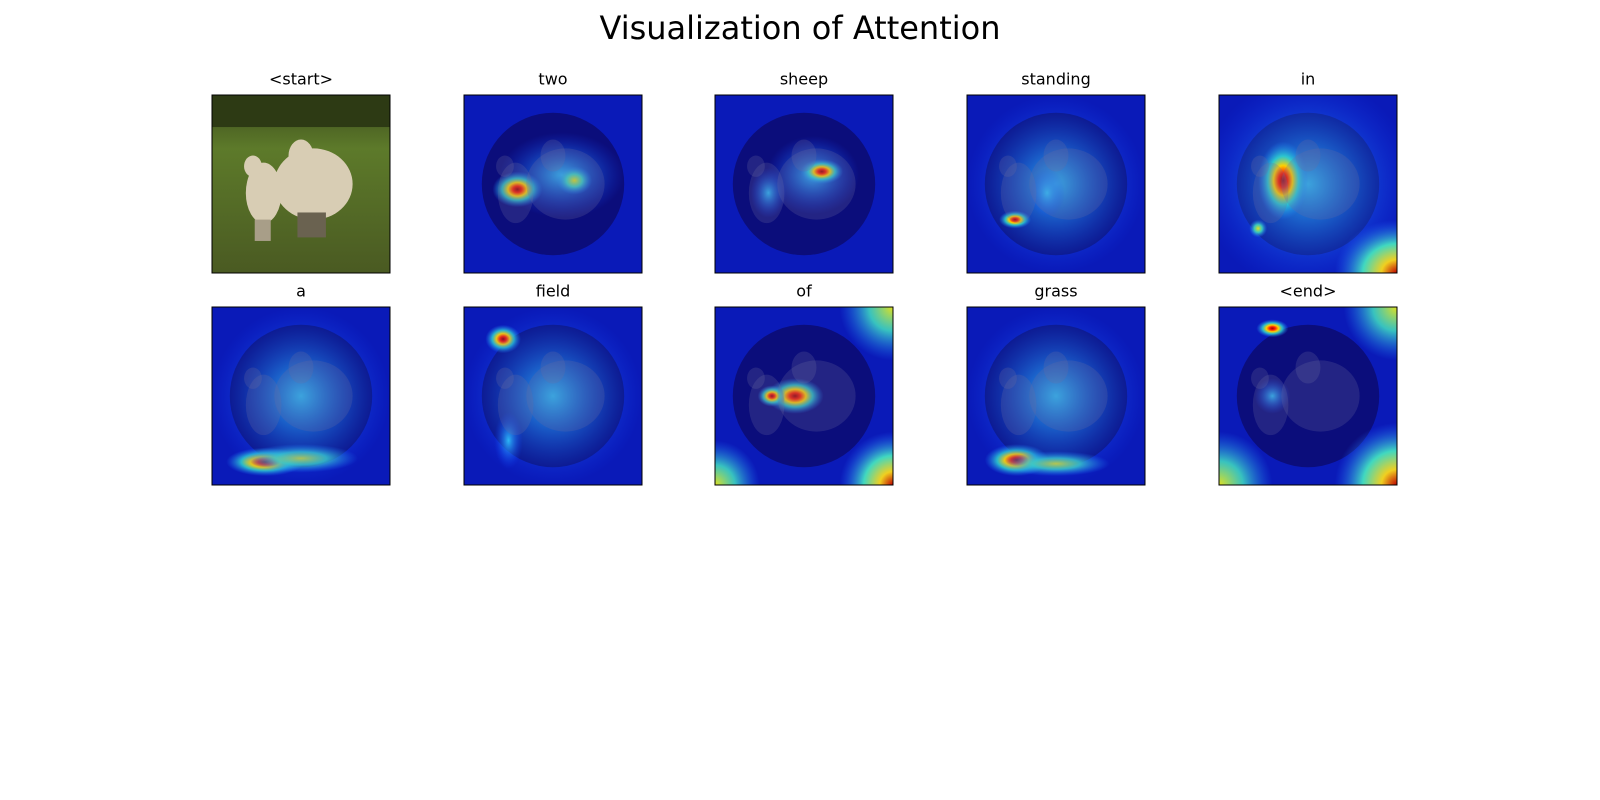 The height and width of the screenshot is (800, 1600). I want to click on lamb-legs, so click(262, 230).